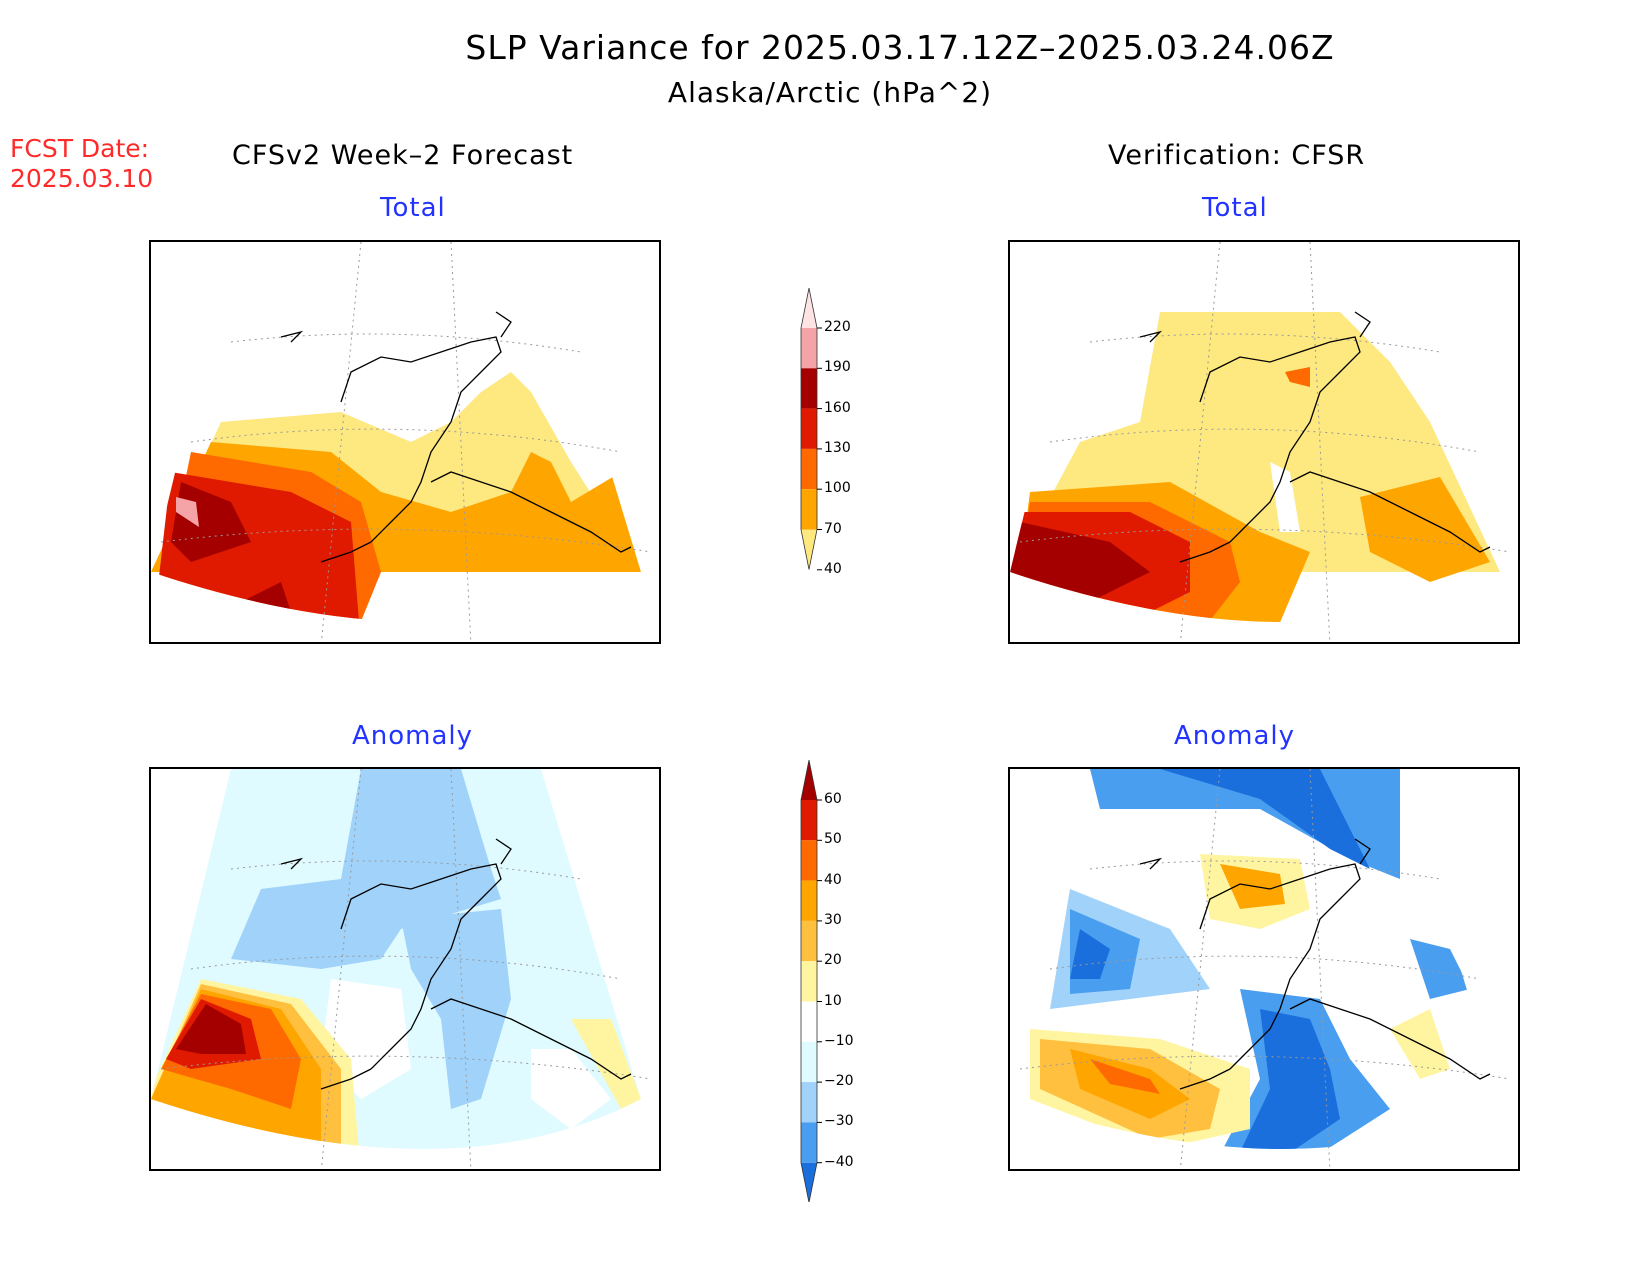 The width and height of the screenshot is (1650, 1275). What do you see at coordinates (839, 1121) in the screenshot?
I see `colorbar-label: −30` at bounding box center [839, 1121].